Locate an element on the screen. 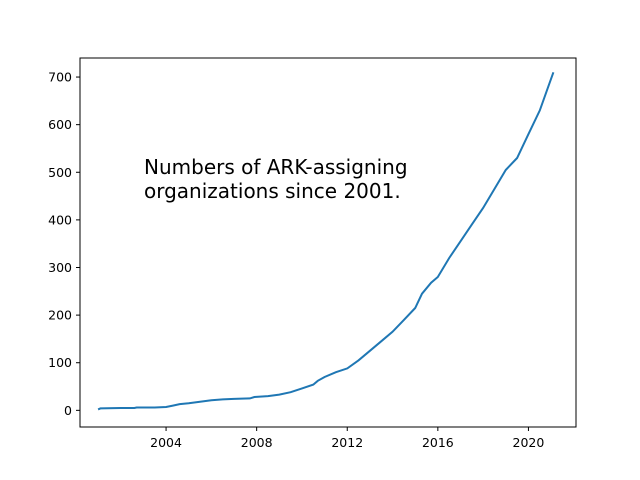 Image resolution: width=640 pixels, height=480 pixels. x-tick-label: 2016 is located at coordinates (438, 442).